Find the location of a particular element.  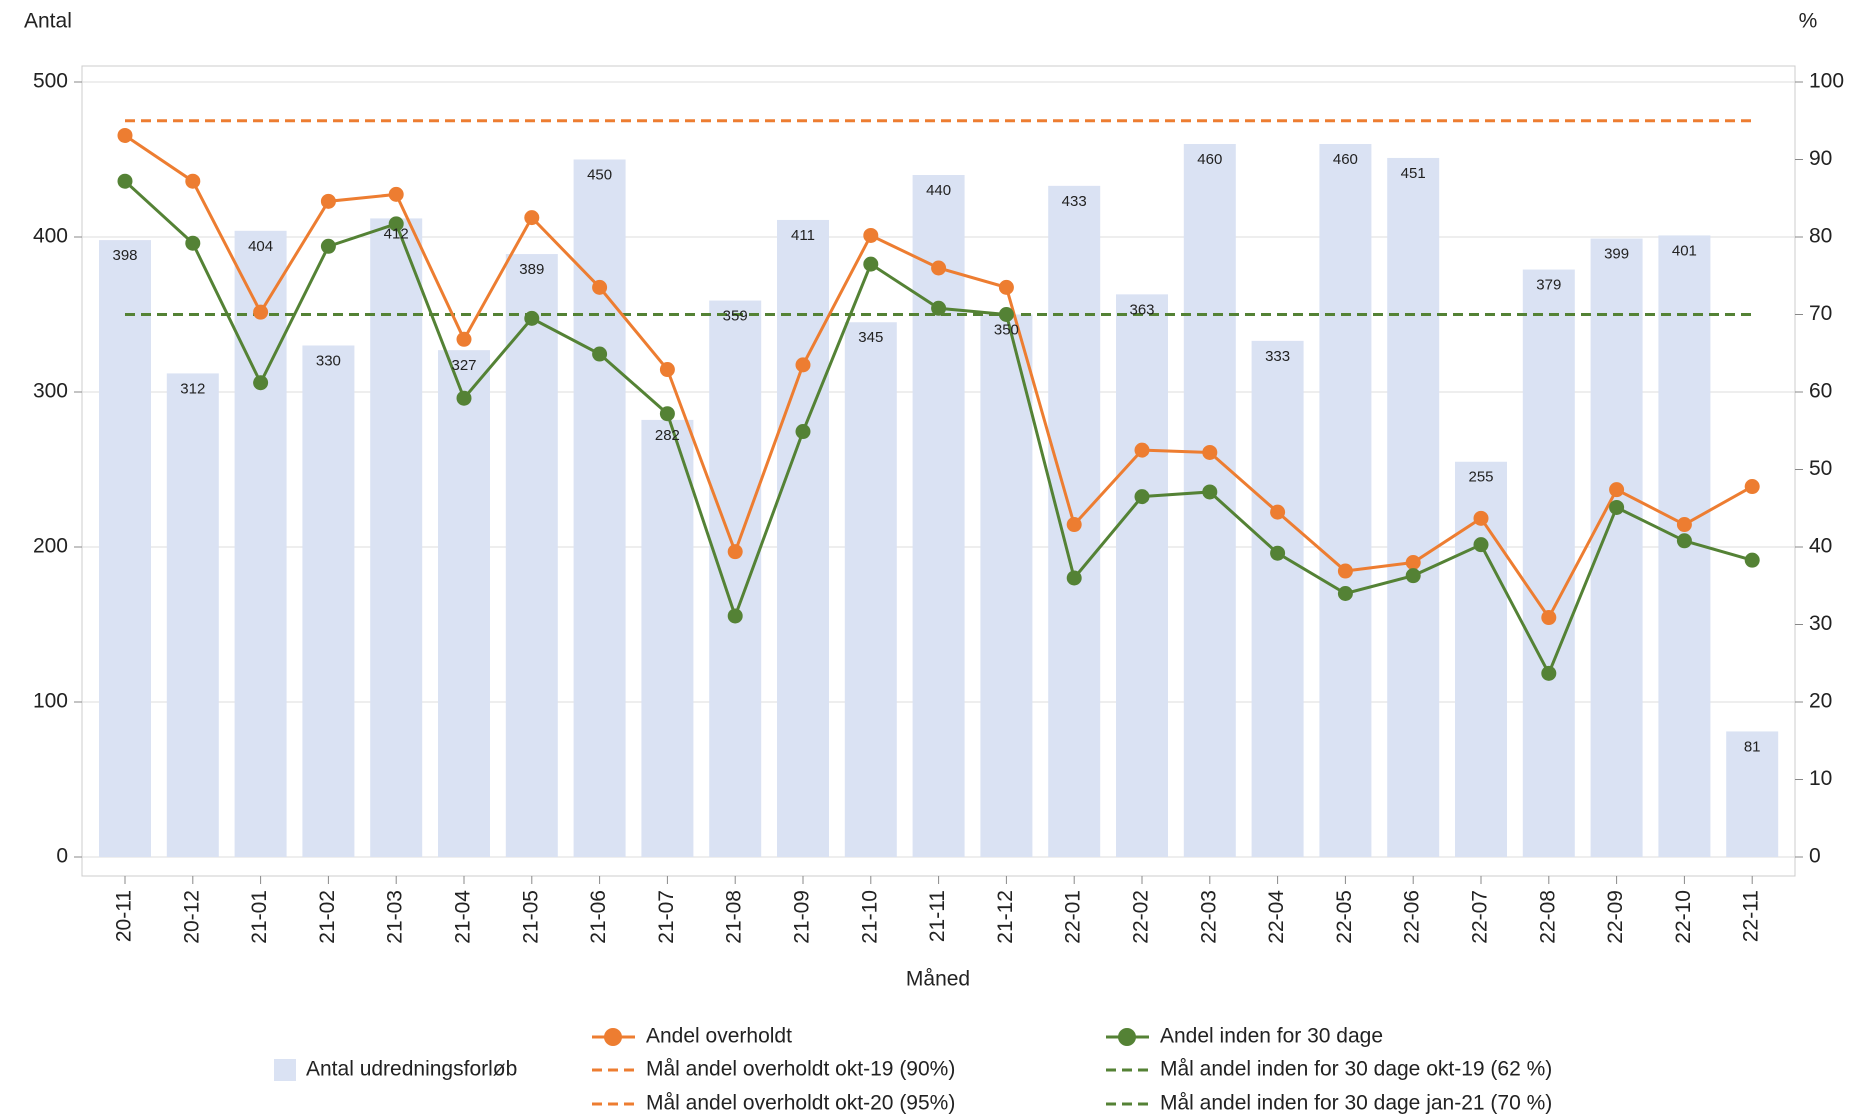

bar-value-label: 412 is located at coordinates (396, 233).